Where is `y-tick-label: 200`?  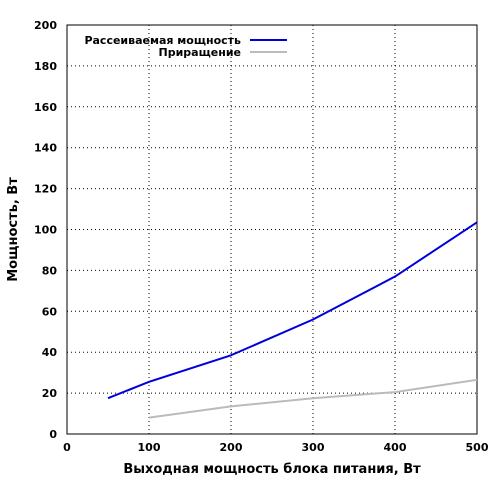
y-tick-label: 200 is located at coordinates (45, 25).